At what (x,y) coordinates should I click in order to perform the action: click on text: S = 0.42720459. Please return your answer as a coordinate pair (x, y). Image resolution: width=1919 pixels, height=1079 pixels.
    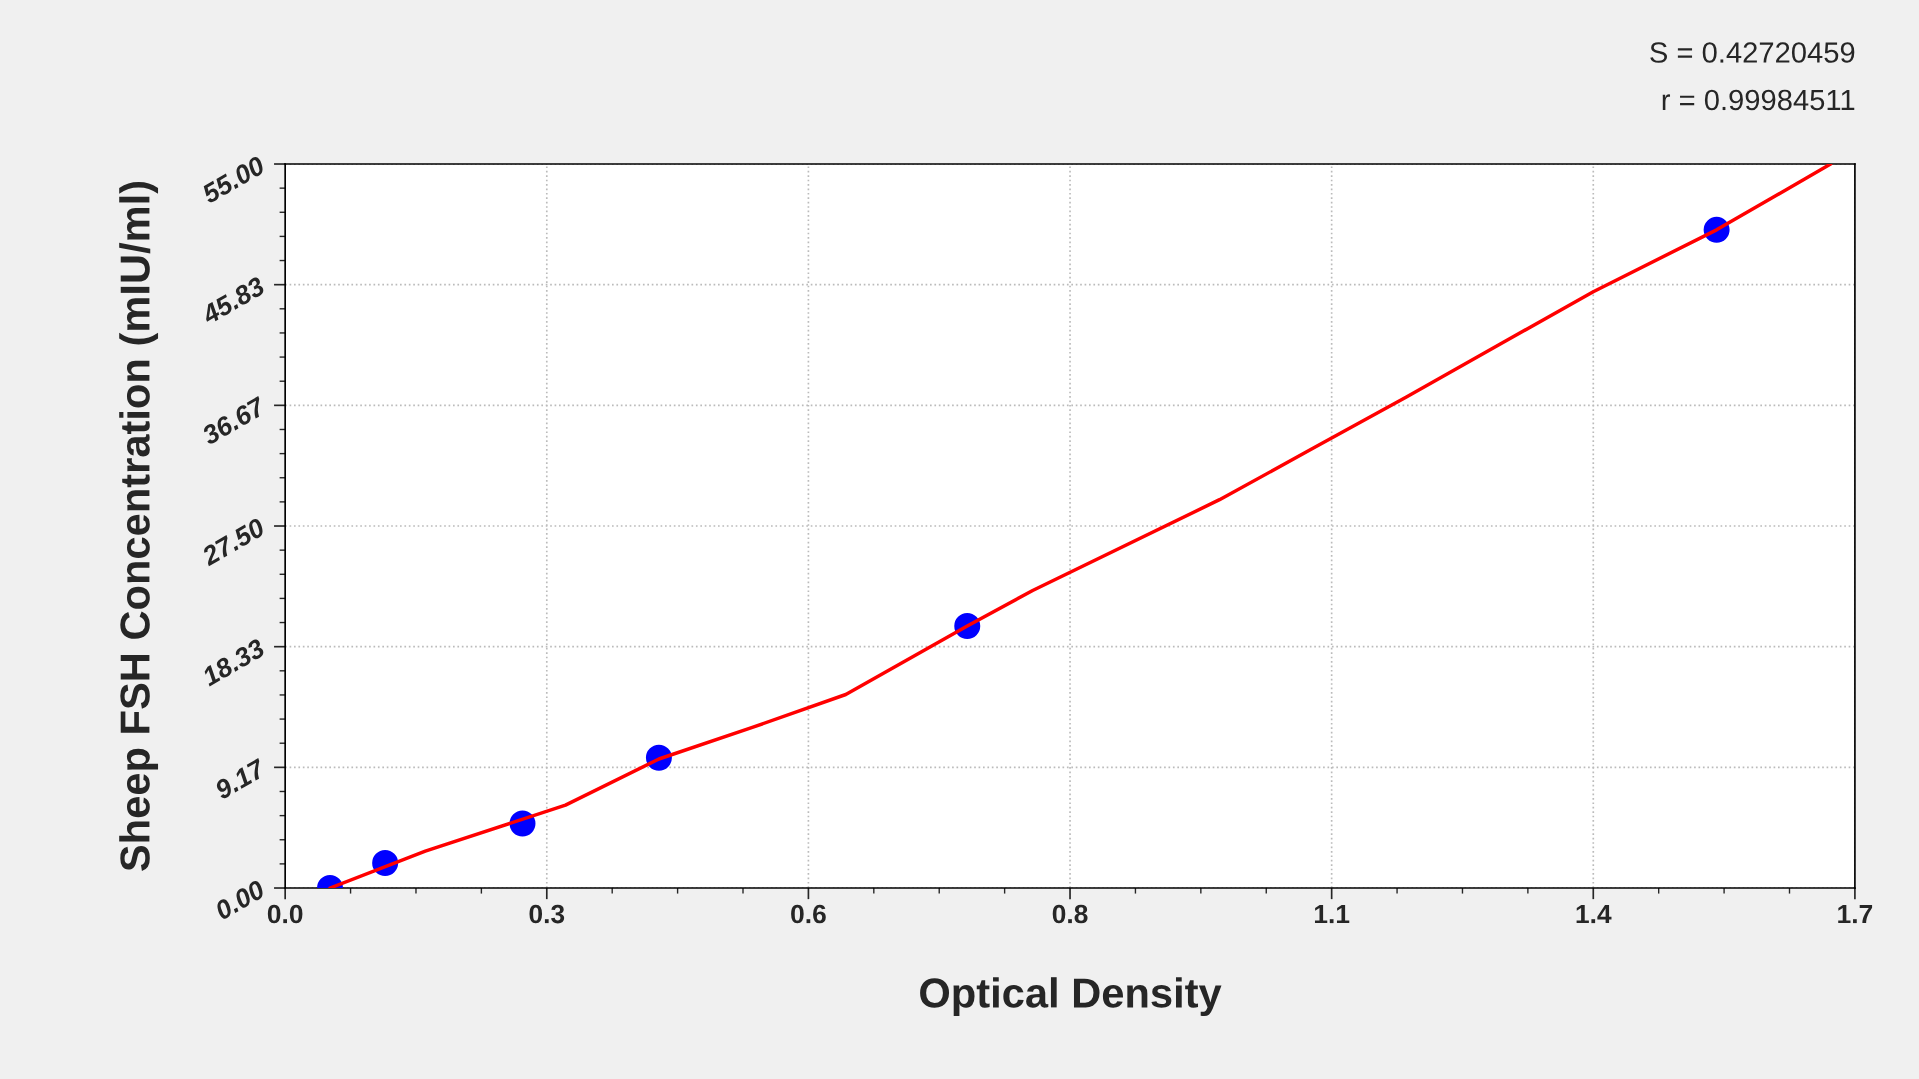
    Looking at the image, I should click on (1752, 52).